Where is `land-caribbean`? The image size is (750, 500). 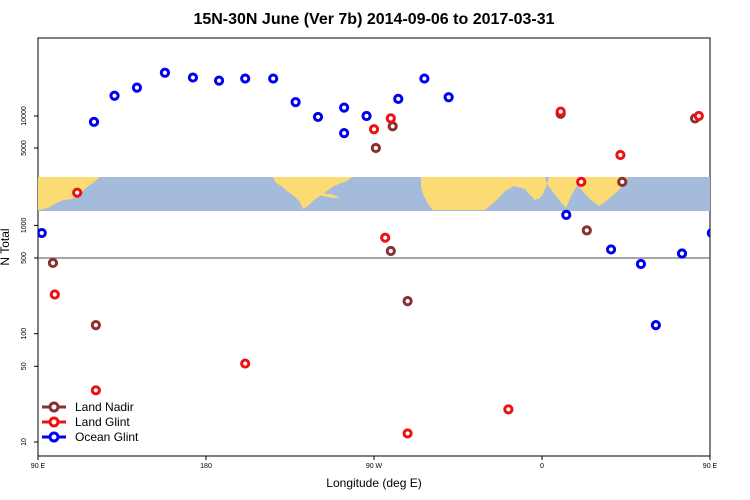 land-caribbean is located at coordinates (329, 195).